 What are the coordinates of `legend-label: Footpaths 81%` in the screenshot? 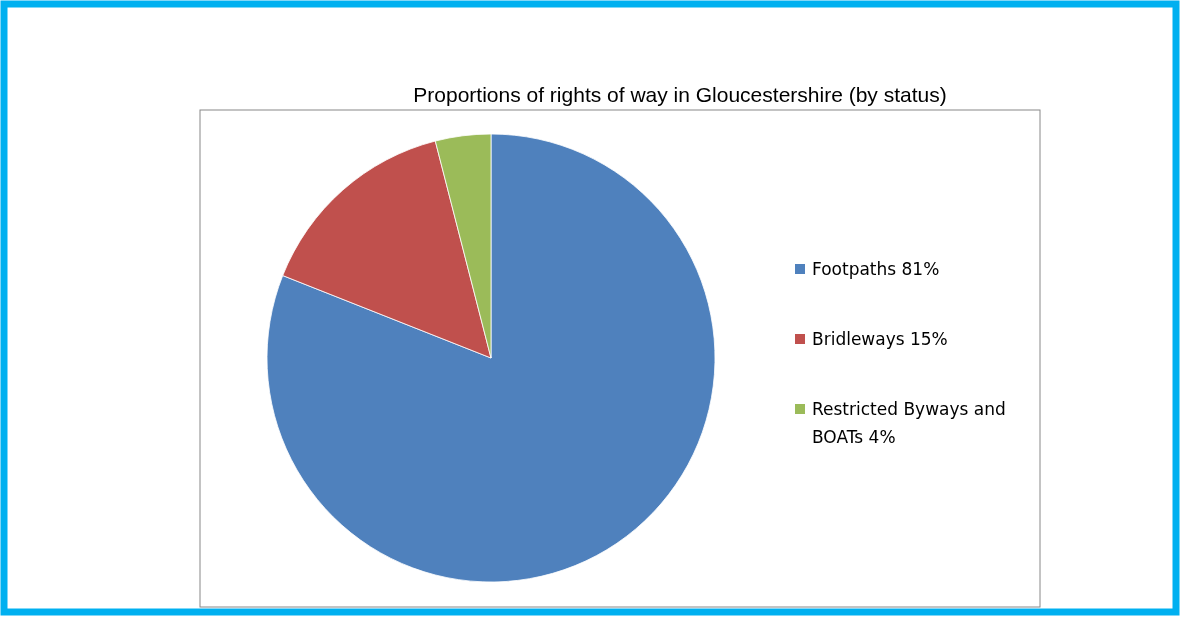 It's located at (876, 269).